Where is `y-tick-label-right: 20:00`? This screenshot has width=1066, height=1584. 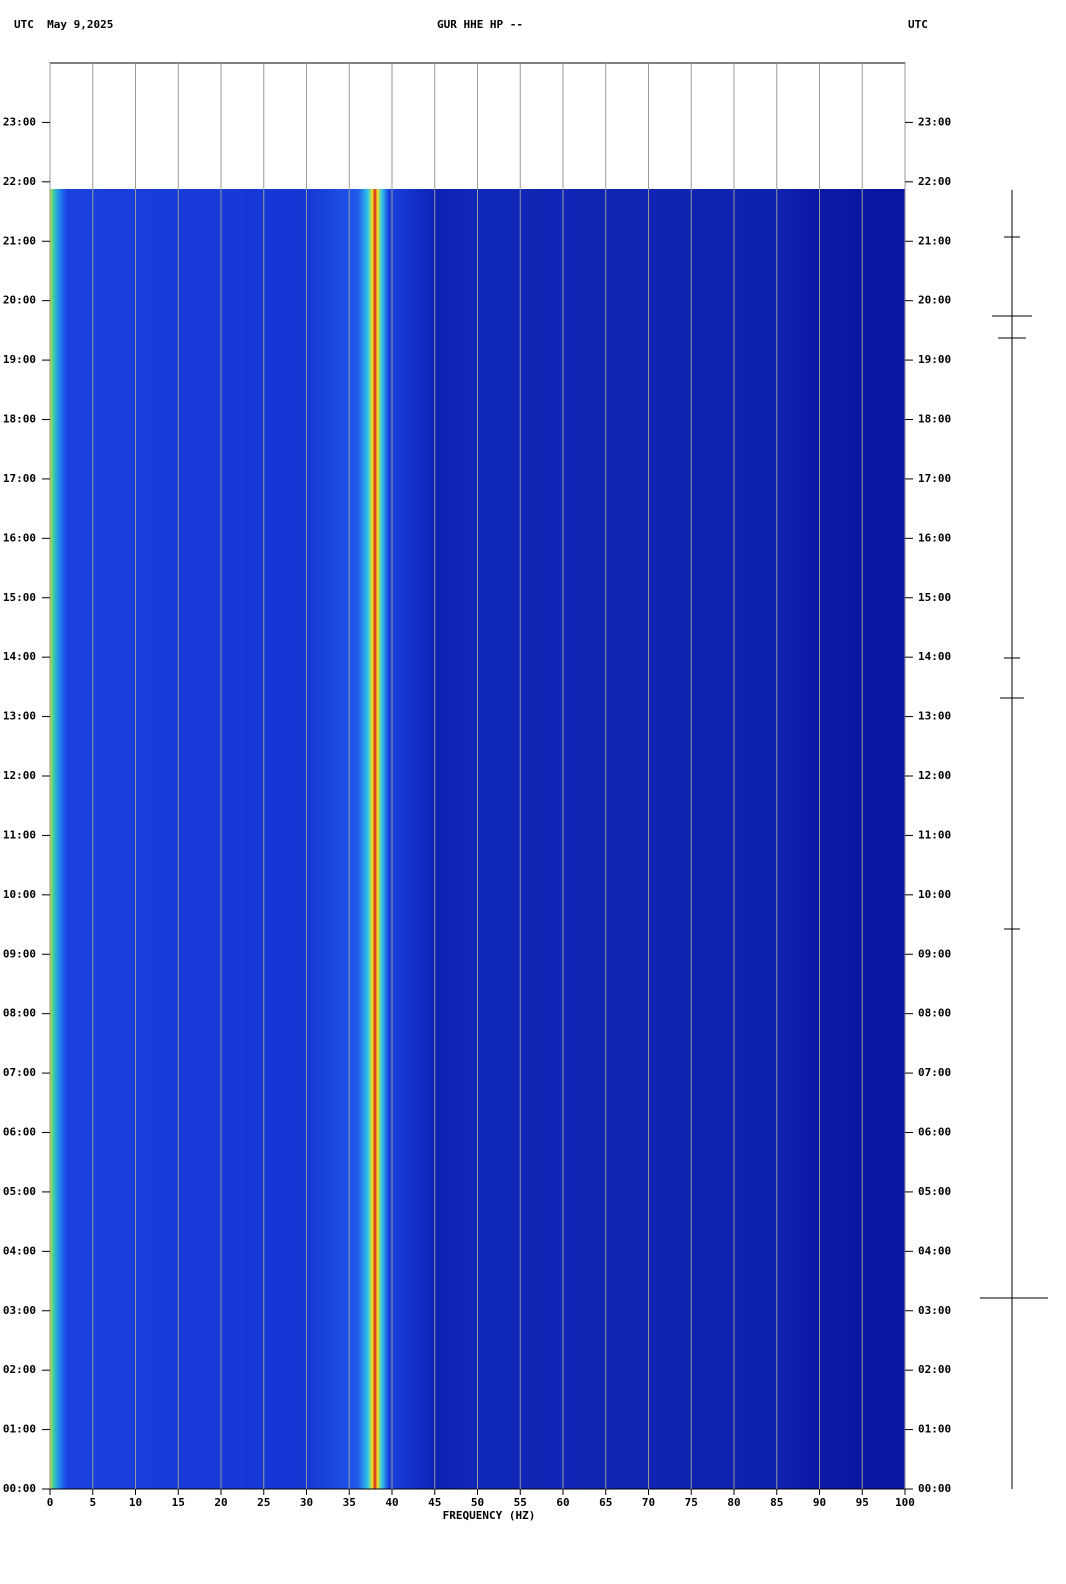 y-tick-label-right: 20:00 is located at coordinates (934, 300).